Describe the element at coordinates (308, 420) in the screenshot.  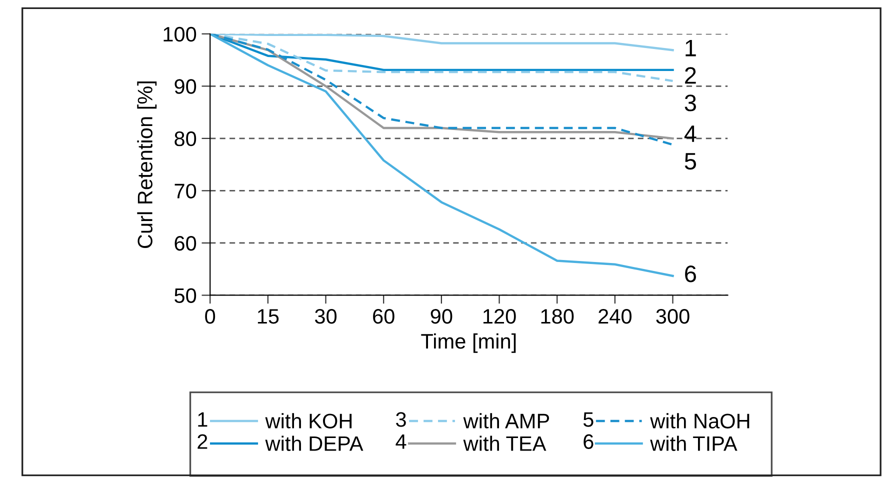
I see `legend-label: with KOH` at that location.